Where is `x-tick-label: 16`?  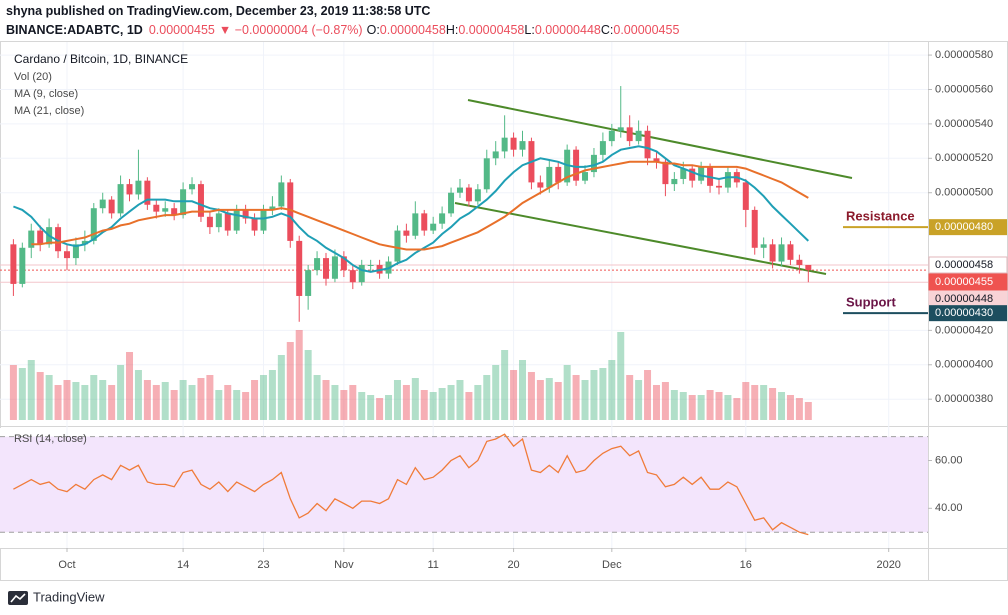
x-tick-label: 16 is located at coordinates (746, 565).